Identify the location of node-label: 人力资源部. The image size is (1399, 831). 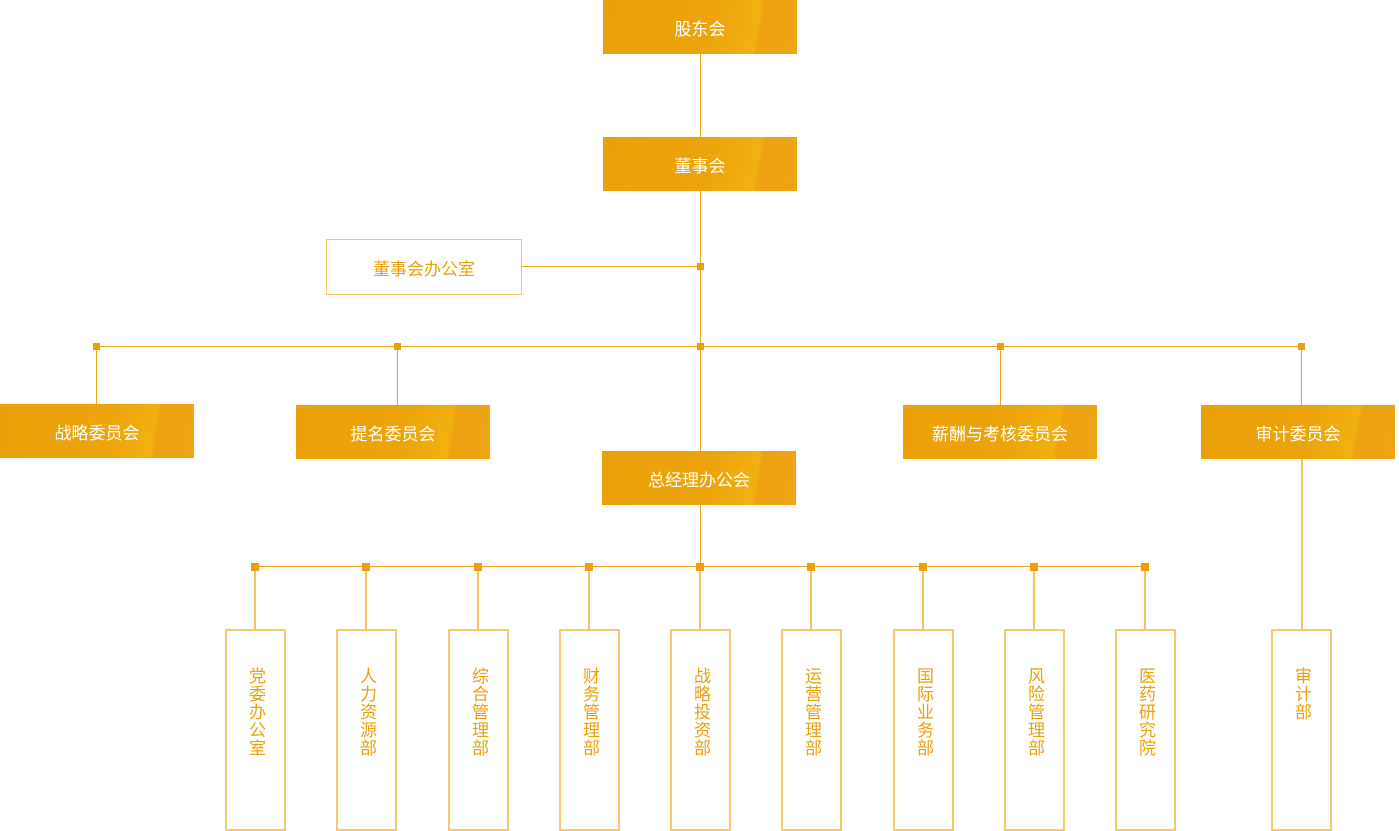
(366, 712).